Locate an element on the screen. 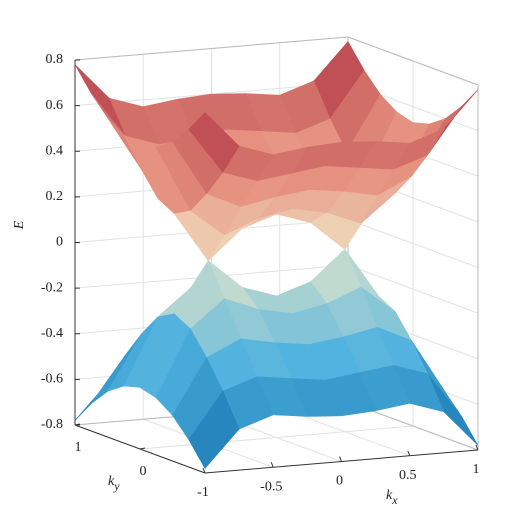 The image size is (516, 532). y-axis-label: ky is located at coordinates (114, 483).